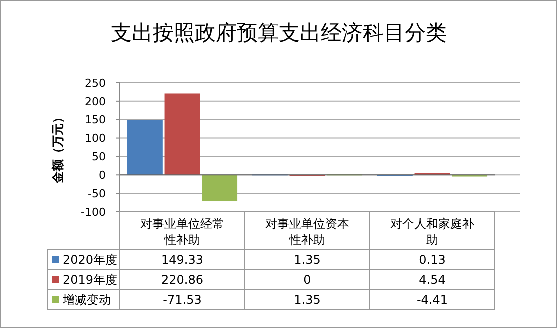 The image size is (558, 329). What do you see at coordinates (183, 260) in the screenshot?
I see `data-label: 149.33` at bounding box center [183, 260].